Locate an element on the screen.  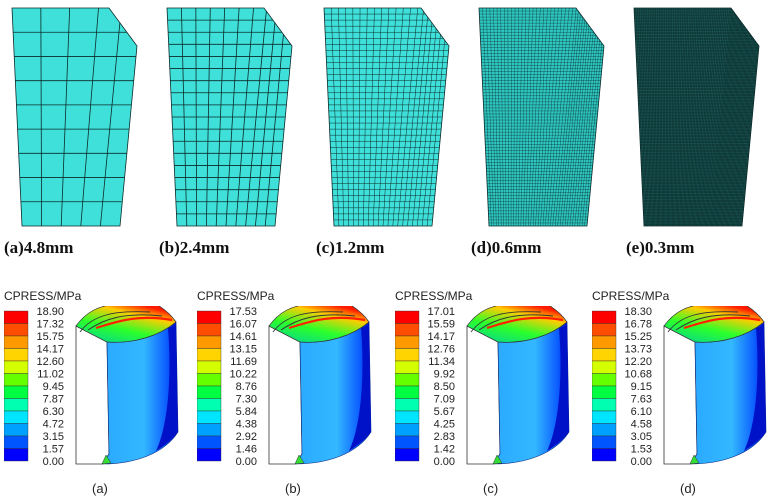
colorbar-label: 7.09 is located at coordinates (444, 400).